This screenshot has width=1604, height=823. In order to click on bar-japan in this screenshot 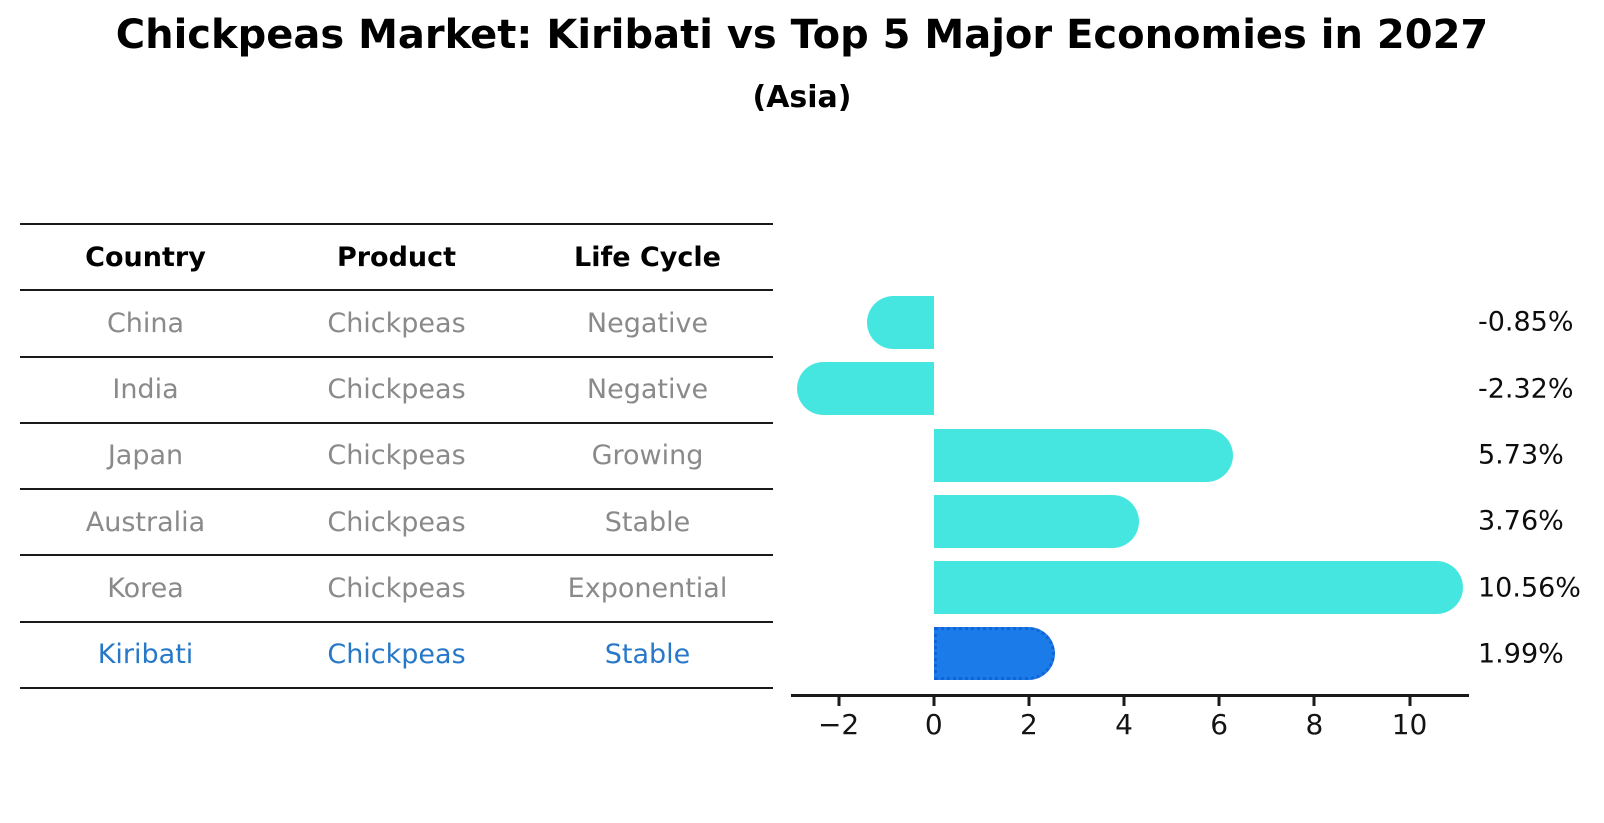, I will do `click(1083, 455)`.